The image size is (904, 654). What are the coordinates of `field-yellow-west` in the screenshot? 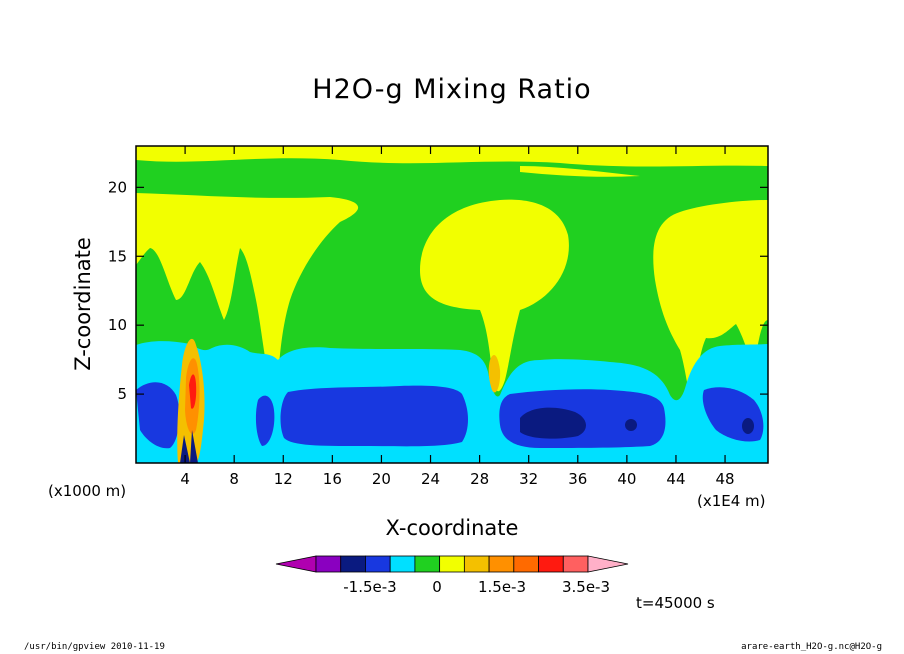 It's located at (247, 292).